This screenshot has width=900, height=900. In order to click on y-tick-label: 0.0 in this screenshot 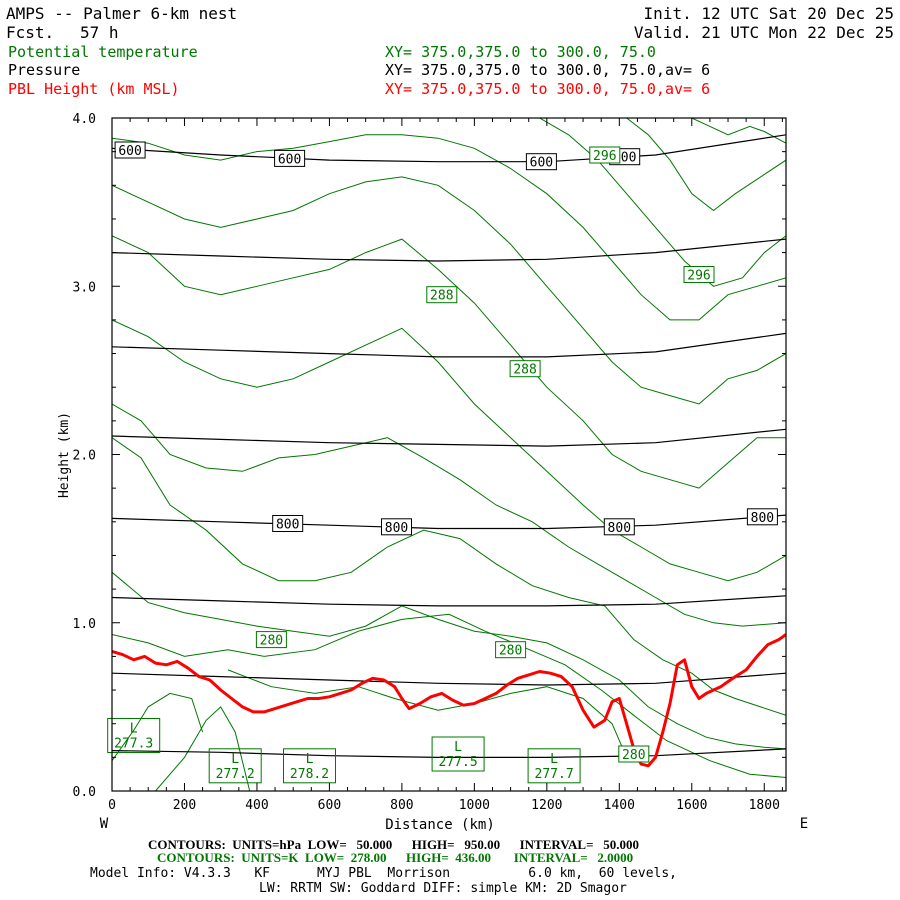, I will do `click(84, 792)`.